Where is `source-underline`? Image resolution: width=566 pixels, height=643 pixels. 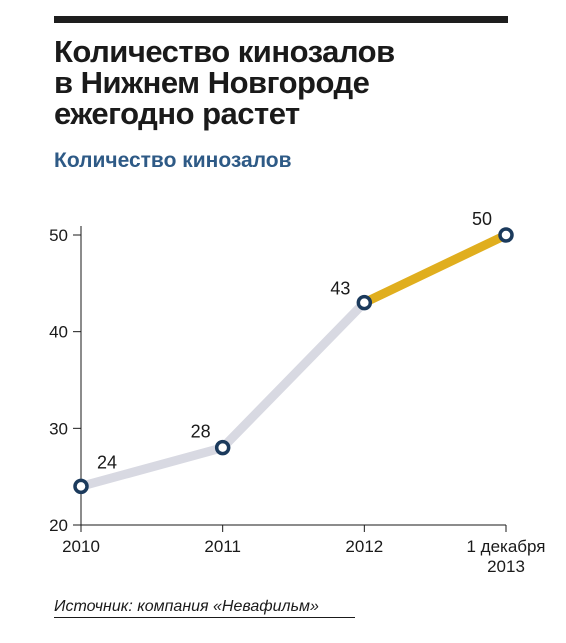
source-underline is located at coordinates (204, 617).